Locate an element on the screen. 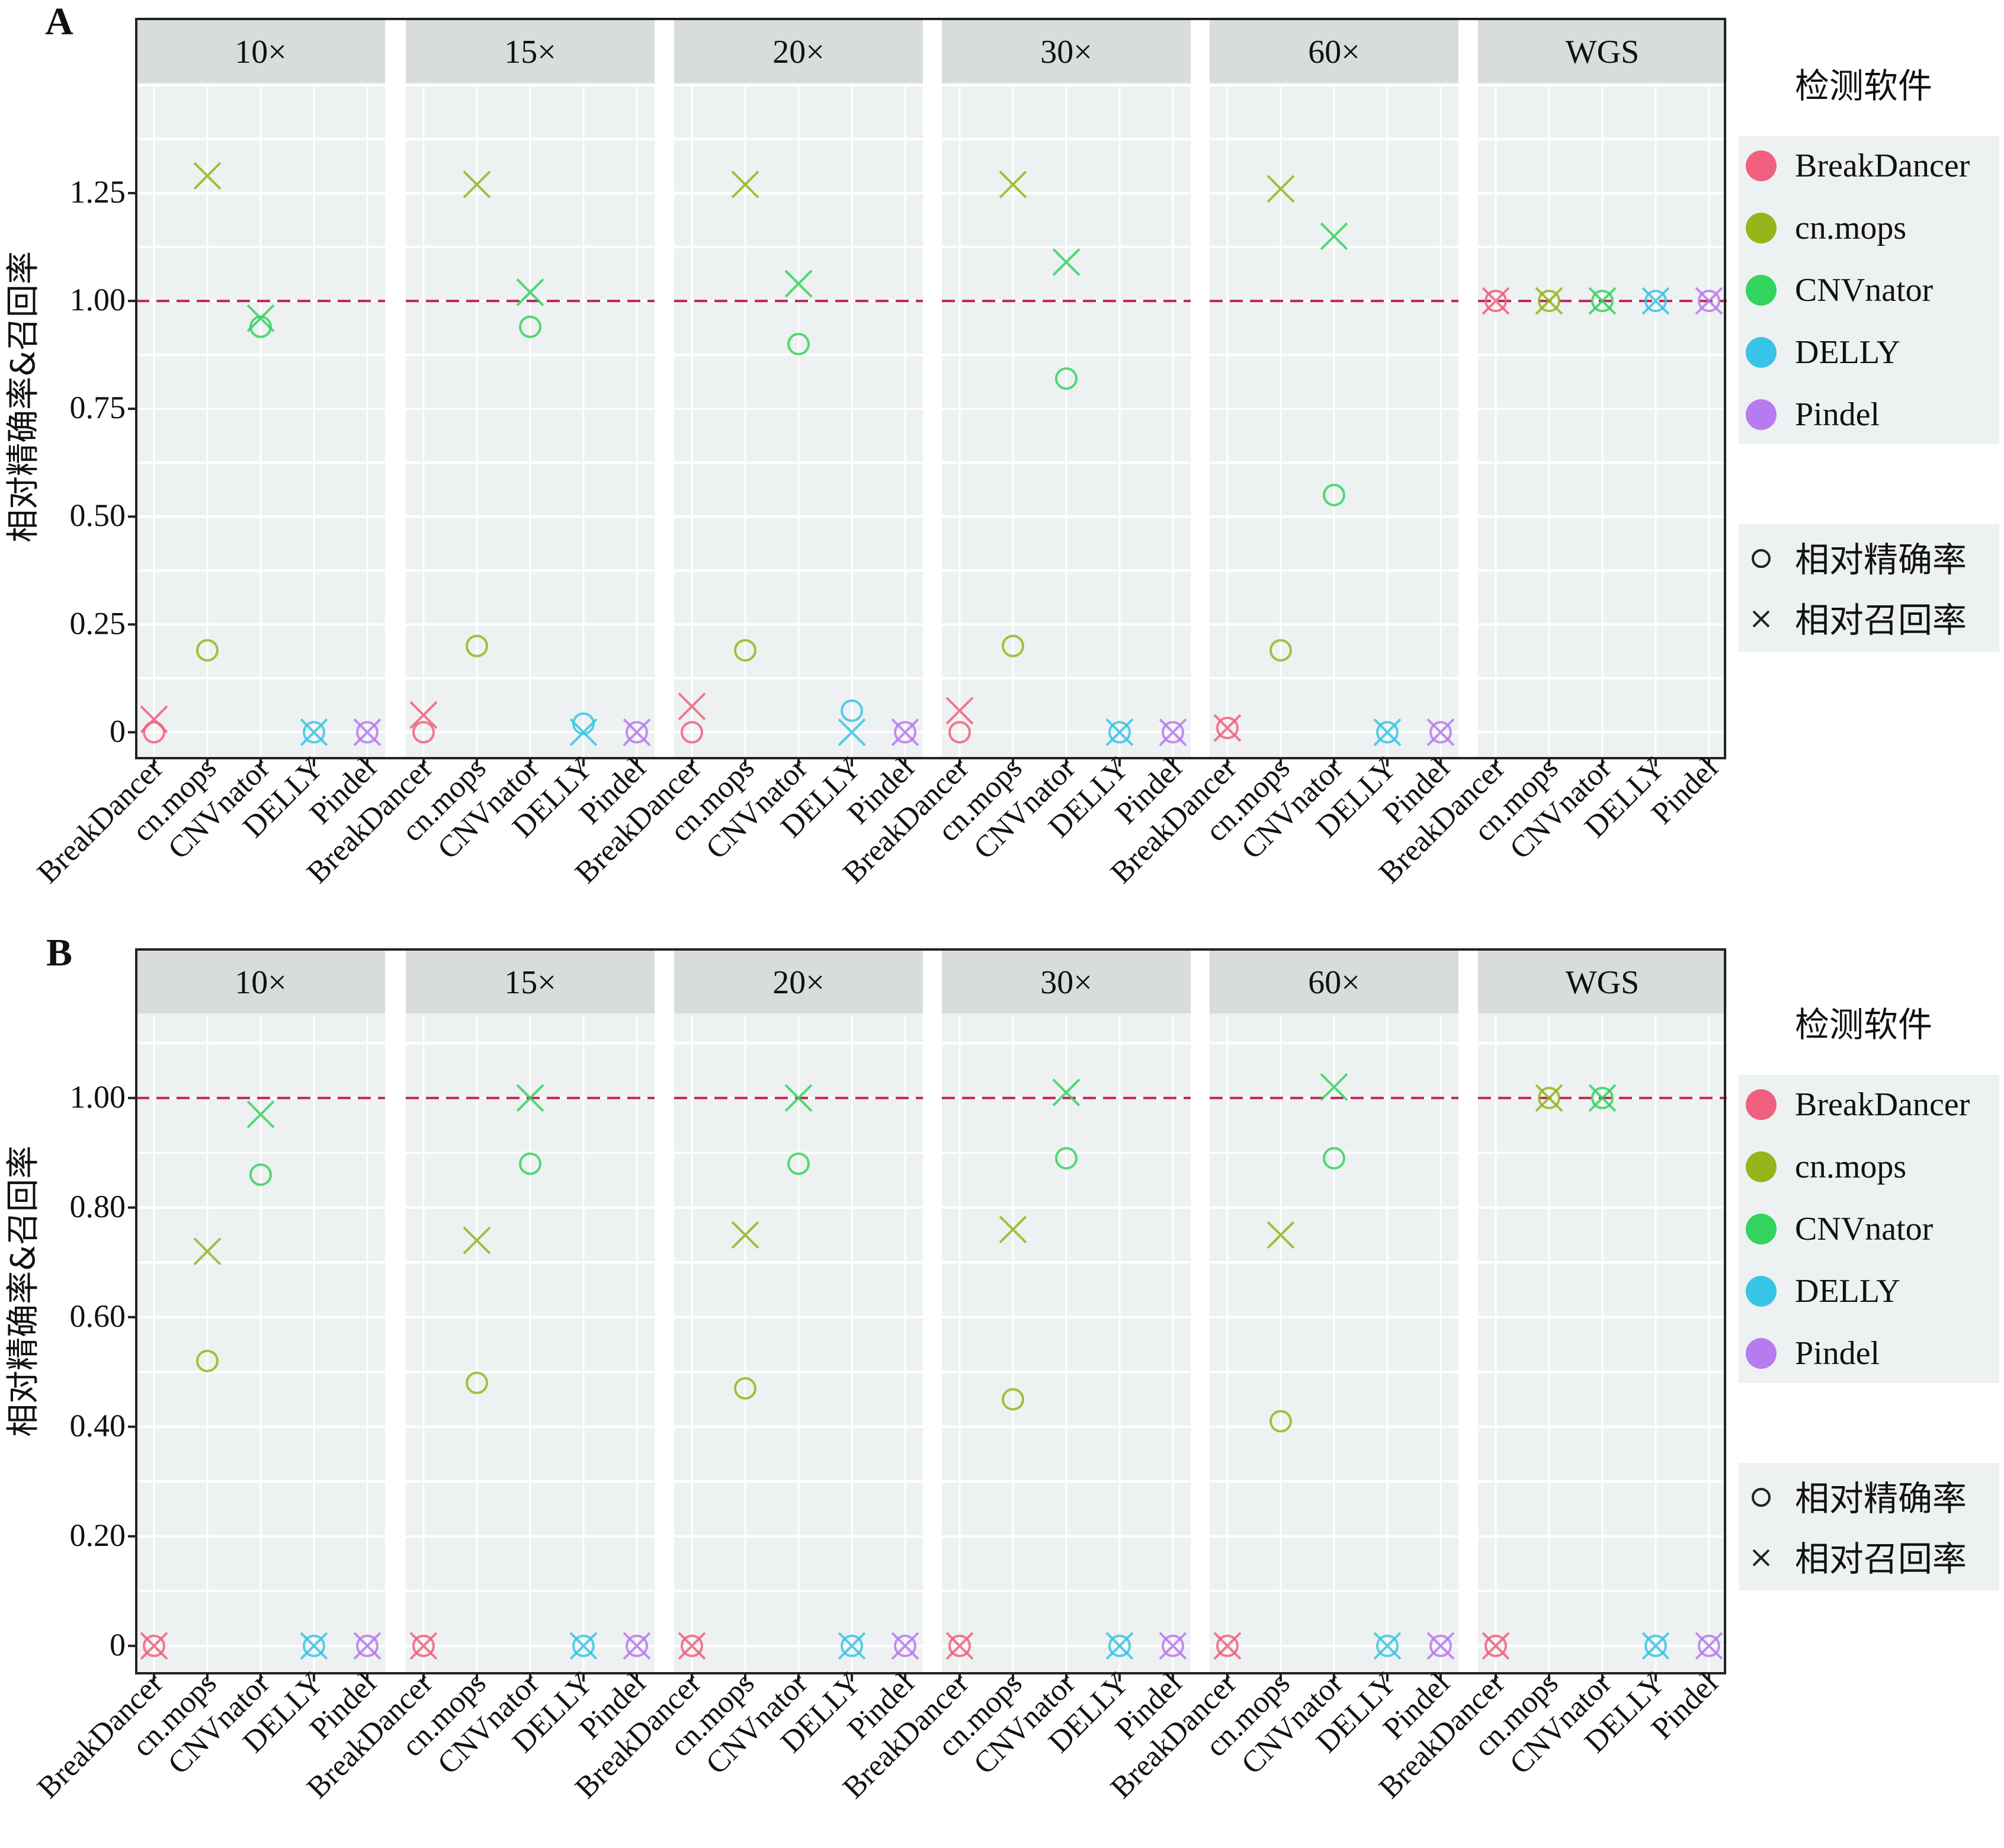 Image resolution: width=2004 pixels, height=1848 pixels. y-tick-label: 0.75 is located at coordinates (98, 407).